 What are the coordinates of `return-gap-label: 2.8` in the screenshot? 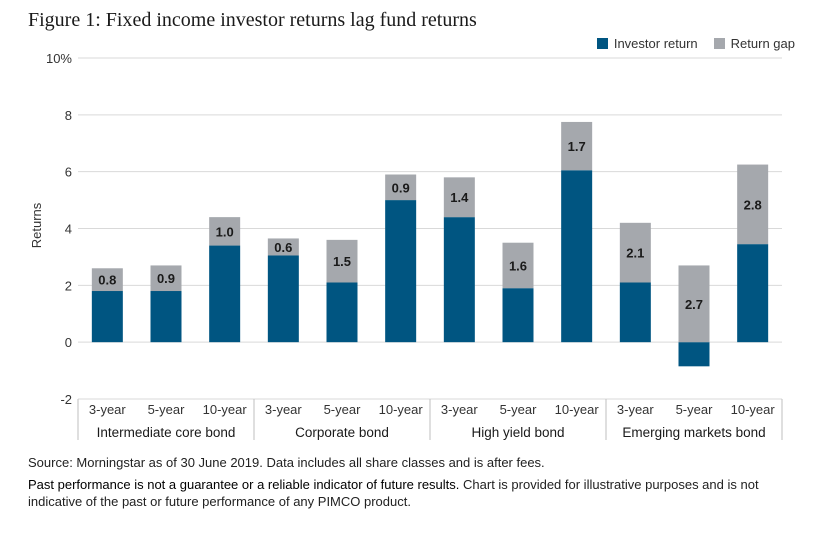 It's located at (753, 204).